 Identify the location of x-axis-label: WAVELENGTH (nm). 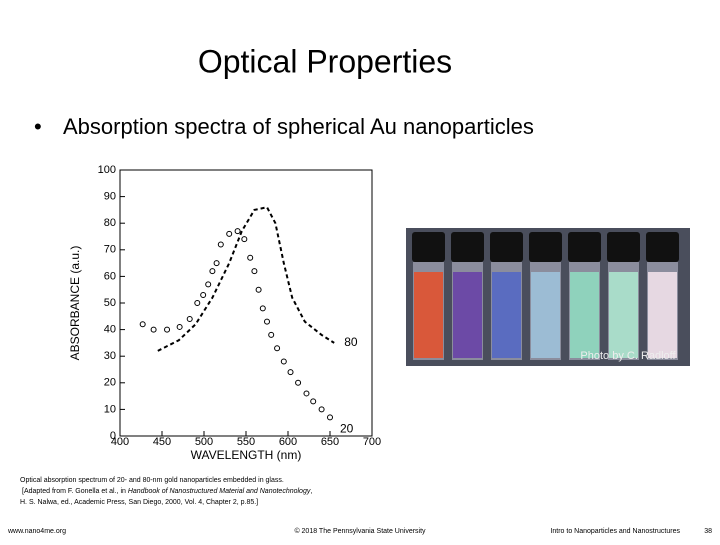
(246, 455).